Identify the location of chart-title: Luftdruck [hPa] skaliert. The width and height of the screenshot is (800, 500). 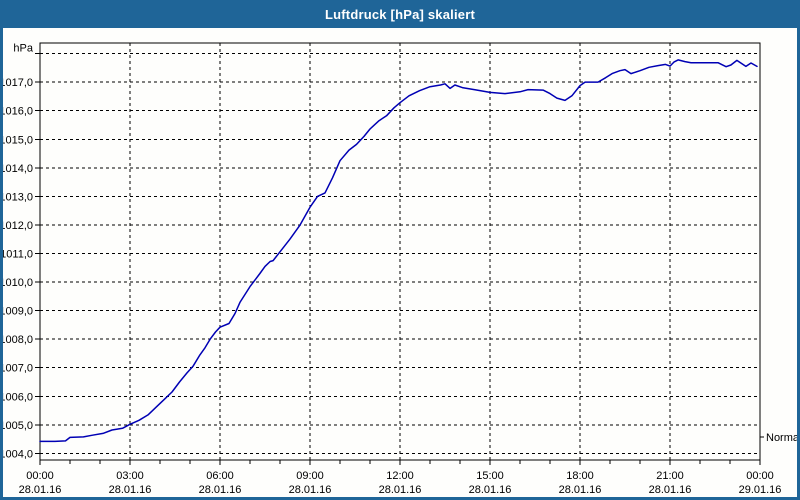
(400, 14).